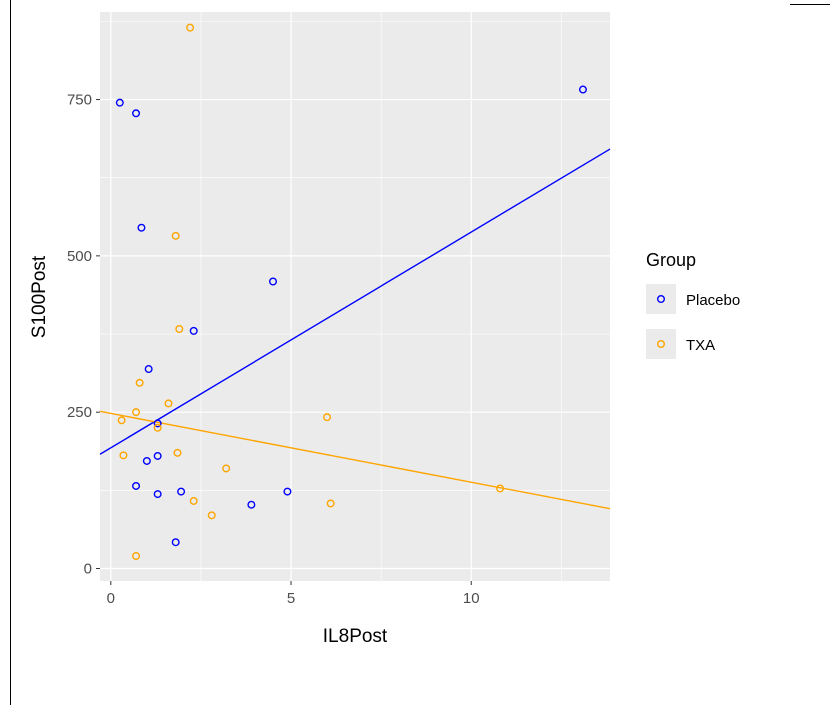  I want to click on x-axis-title: IL8Post, so click(355, 636).